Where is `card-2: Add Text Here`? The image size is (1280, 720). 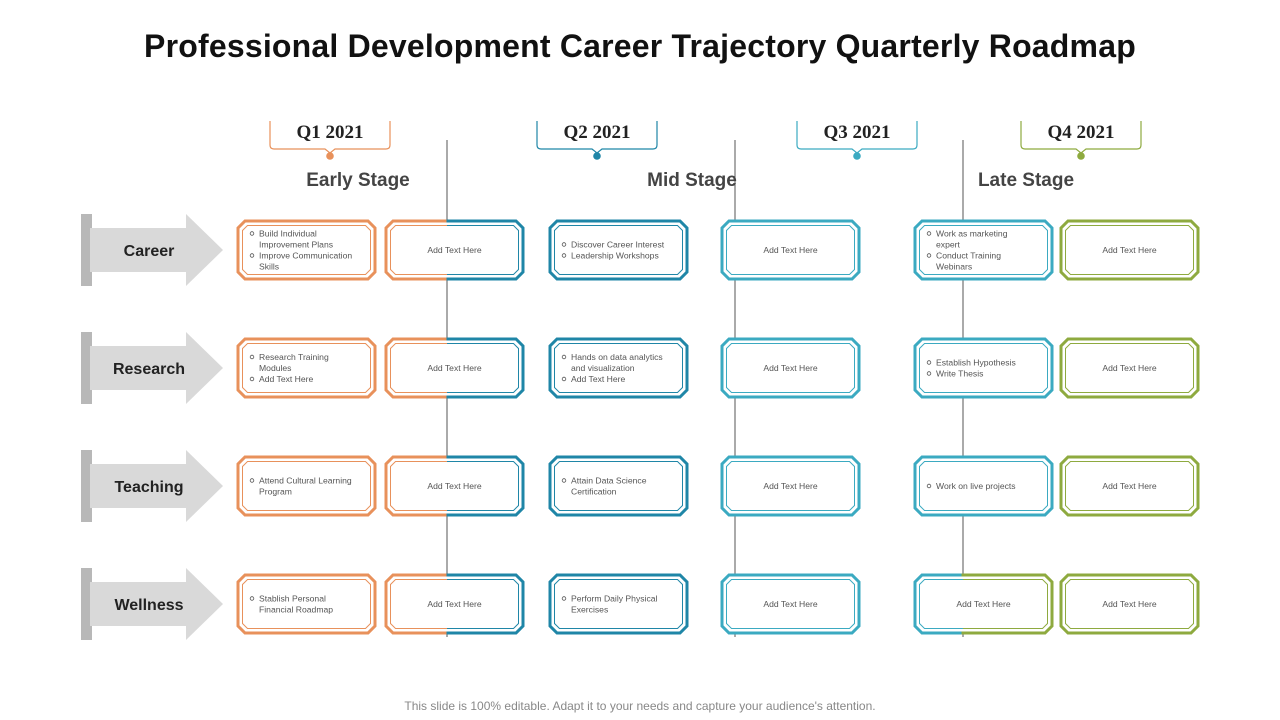 card-2: Add Text Here is located at coordinates (454, 250).